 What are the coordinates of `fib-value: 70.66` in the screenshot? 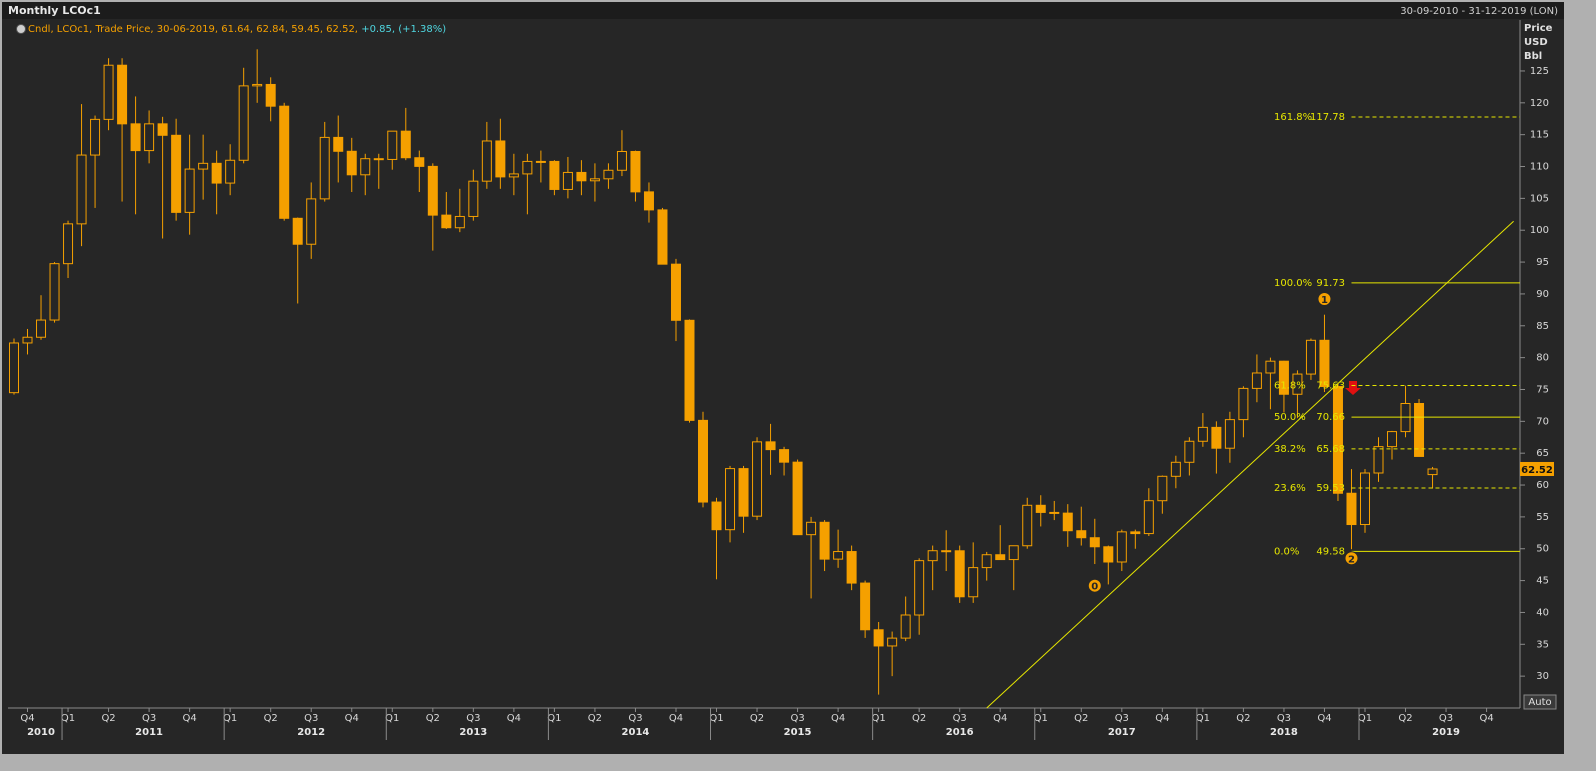 It's located at (1330, 417).